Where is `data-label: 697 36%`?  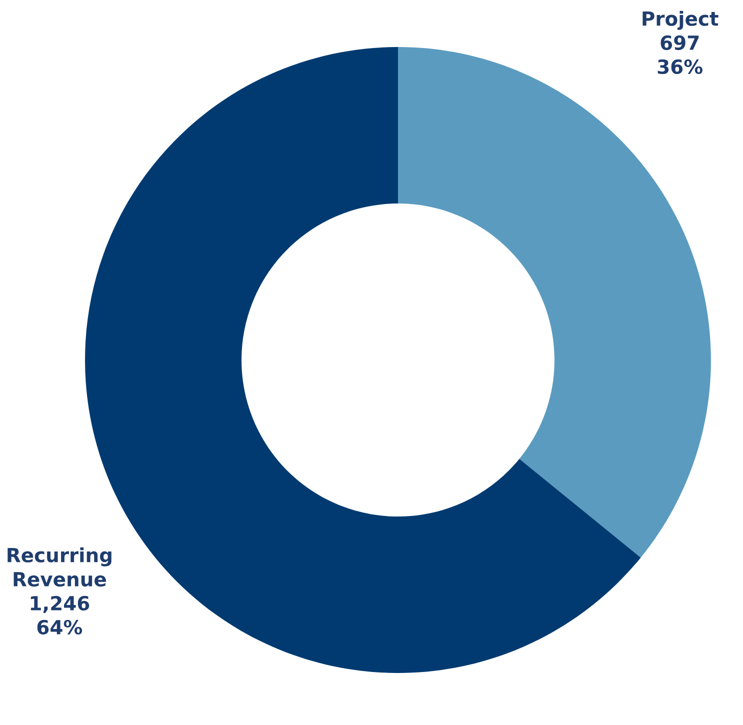
data-label: 697 36% is located at coordinates (680, 54).